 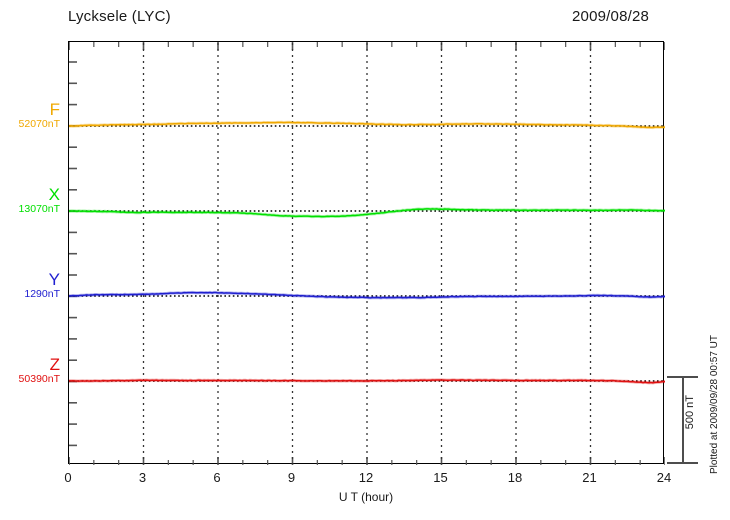 What do you see at coordinates (119, 16) in the screenshot?
I see `page-title: Lycksele (LYC)` at bounding box center [119, 16].